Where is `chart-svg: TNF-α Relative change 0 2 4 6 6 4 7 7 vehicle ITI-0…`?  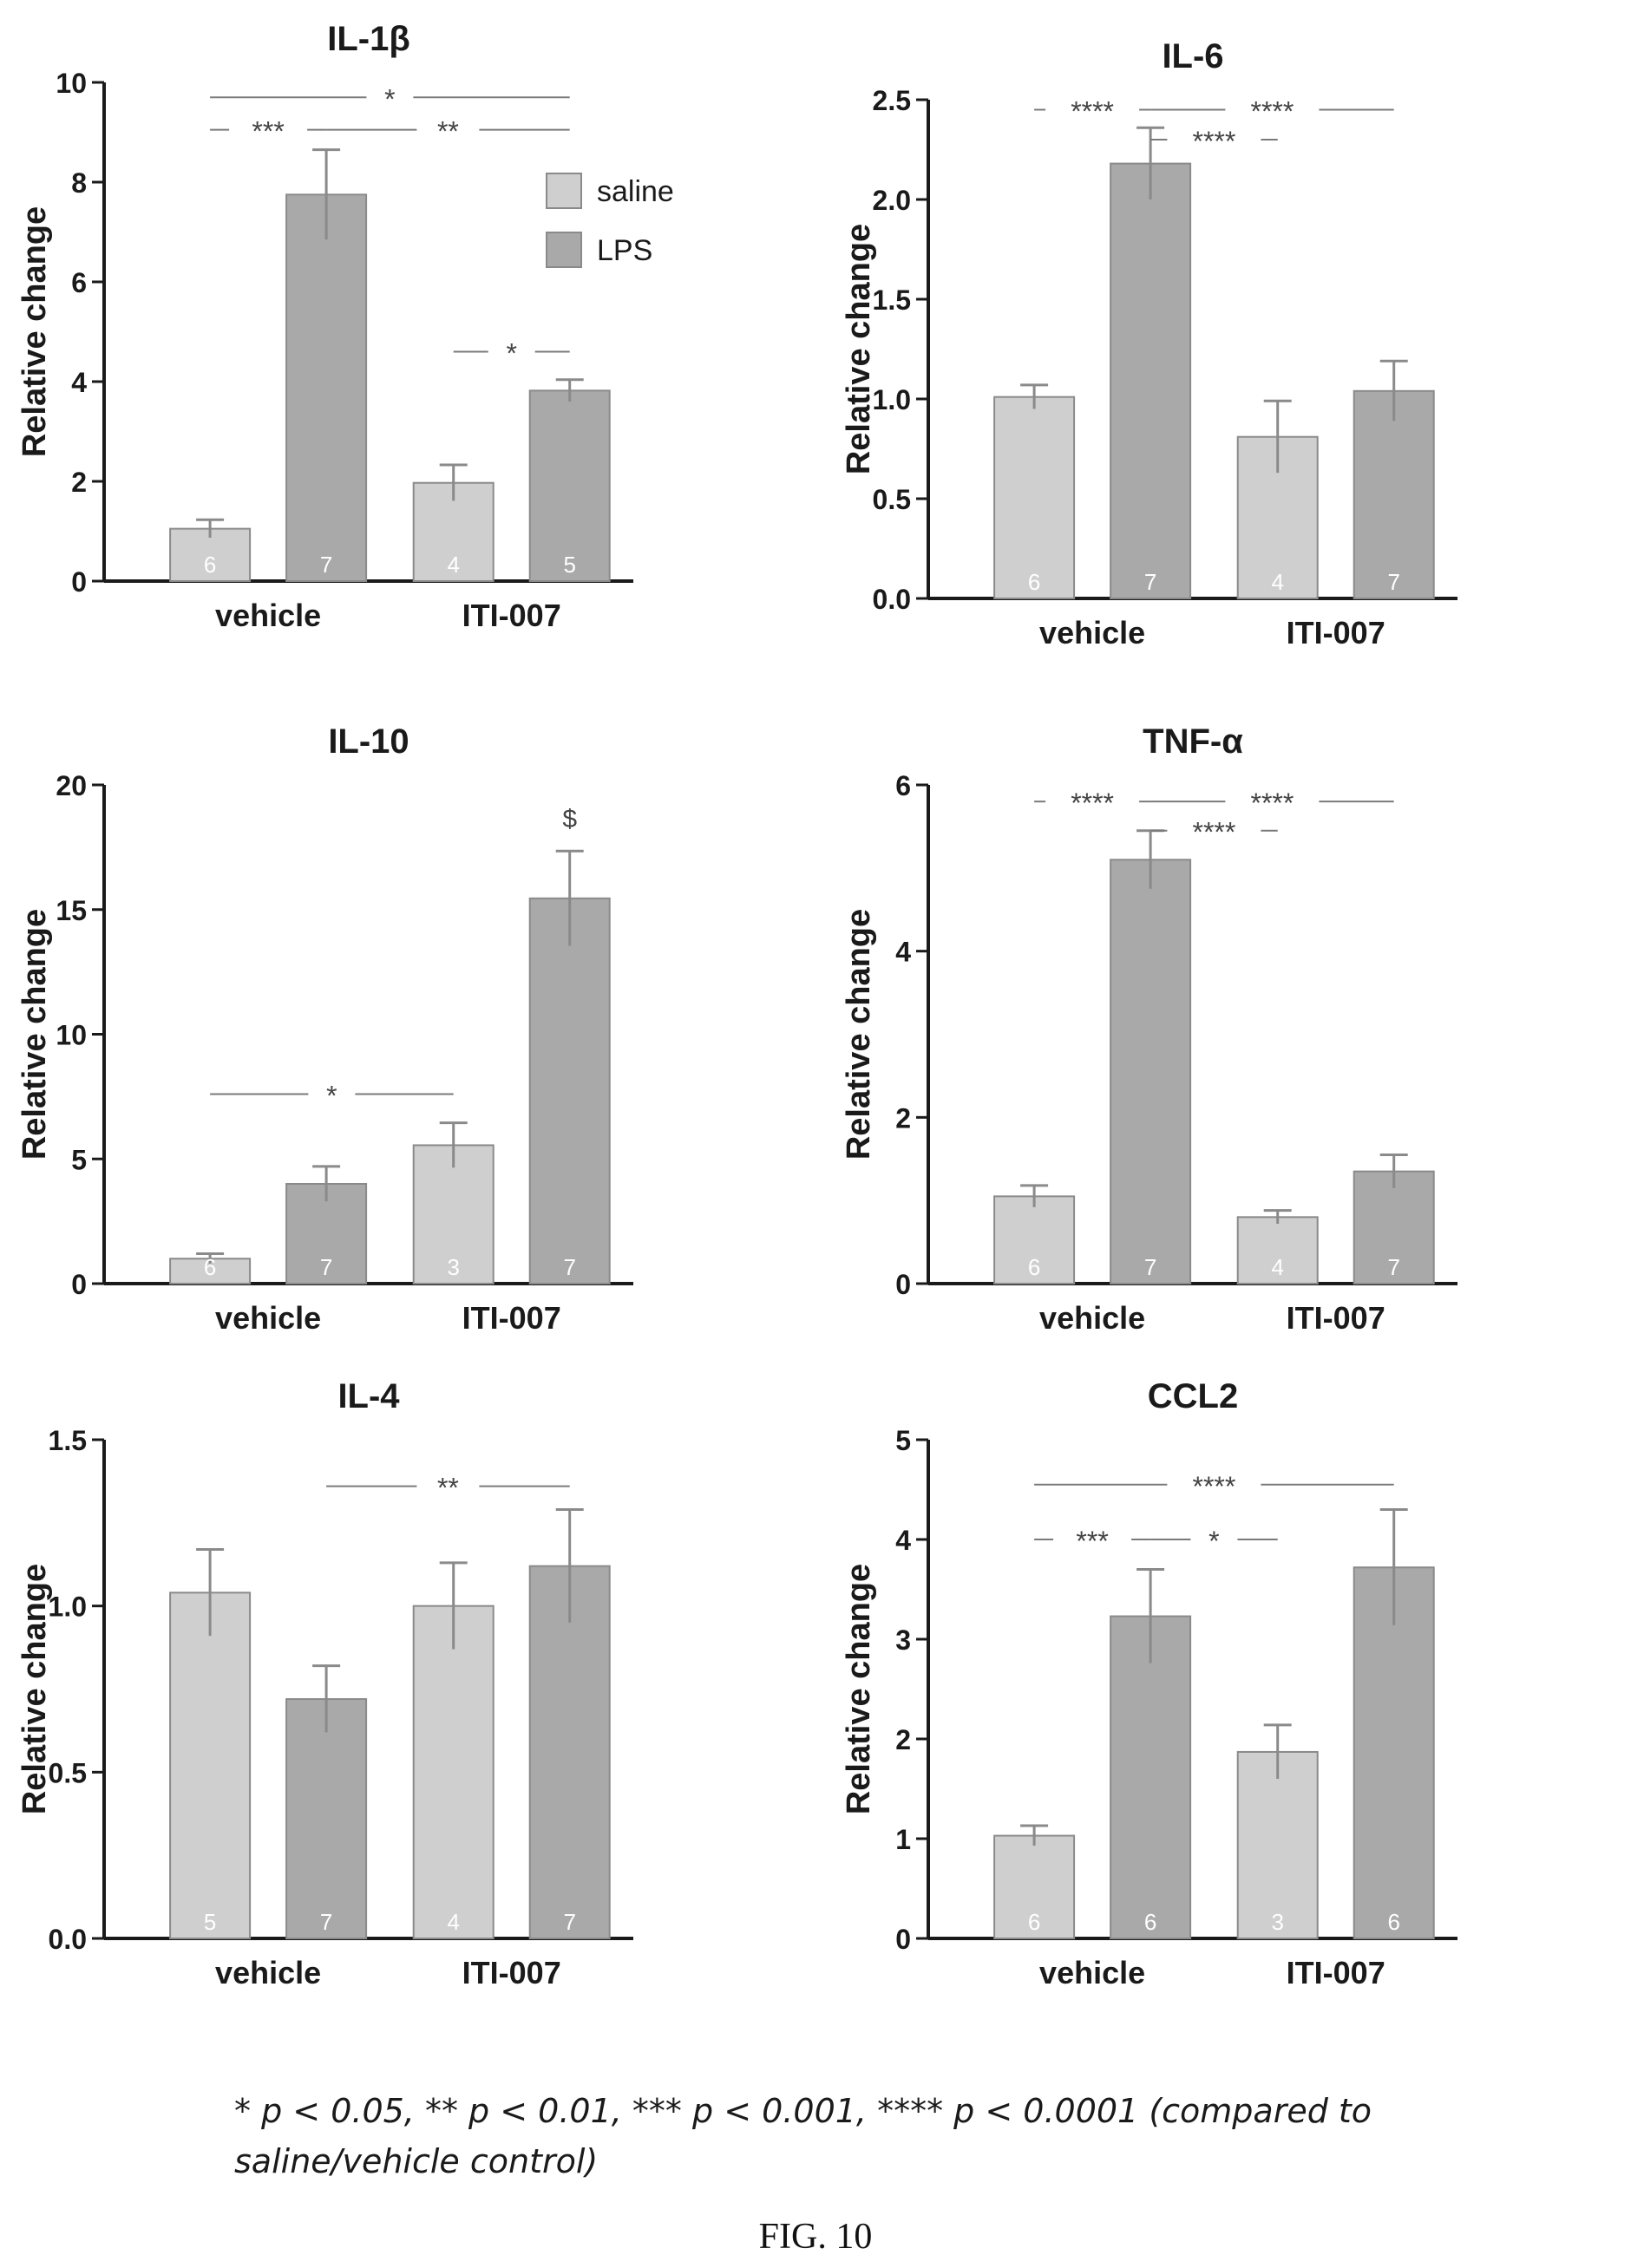
chart-svg: TNF-α Relative change 0 2 4 6 6 4 7 7 vehicle ITI-0… is located at coordinates (1149, 1029).